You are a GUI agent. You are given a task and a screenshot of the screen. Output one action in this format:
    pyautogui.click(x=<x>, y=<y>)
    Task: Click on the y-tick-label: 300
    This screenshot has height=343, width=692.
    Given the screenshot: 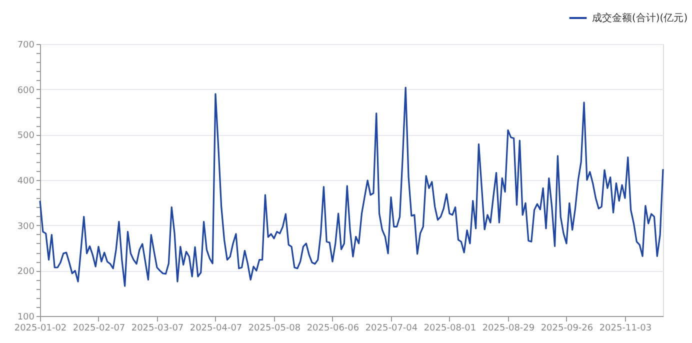 What is the action you would take?
    pyautogui.click(x=26, y=227)
    